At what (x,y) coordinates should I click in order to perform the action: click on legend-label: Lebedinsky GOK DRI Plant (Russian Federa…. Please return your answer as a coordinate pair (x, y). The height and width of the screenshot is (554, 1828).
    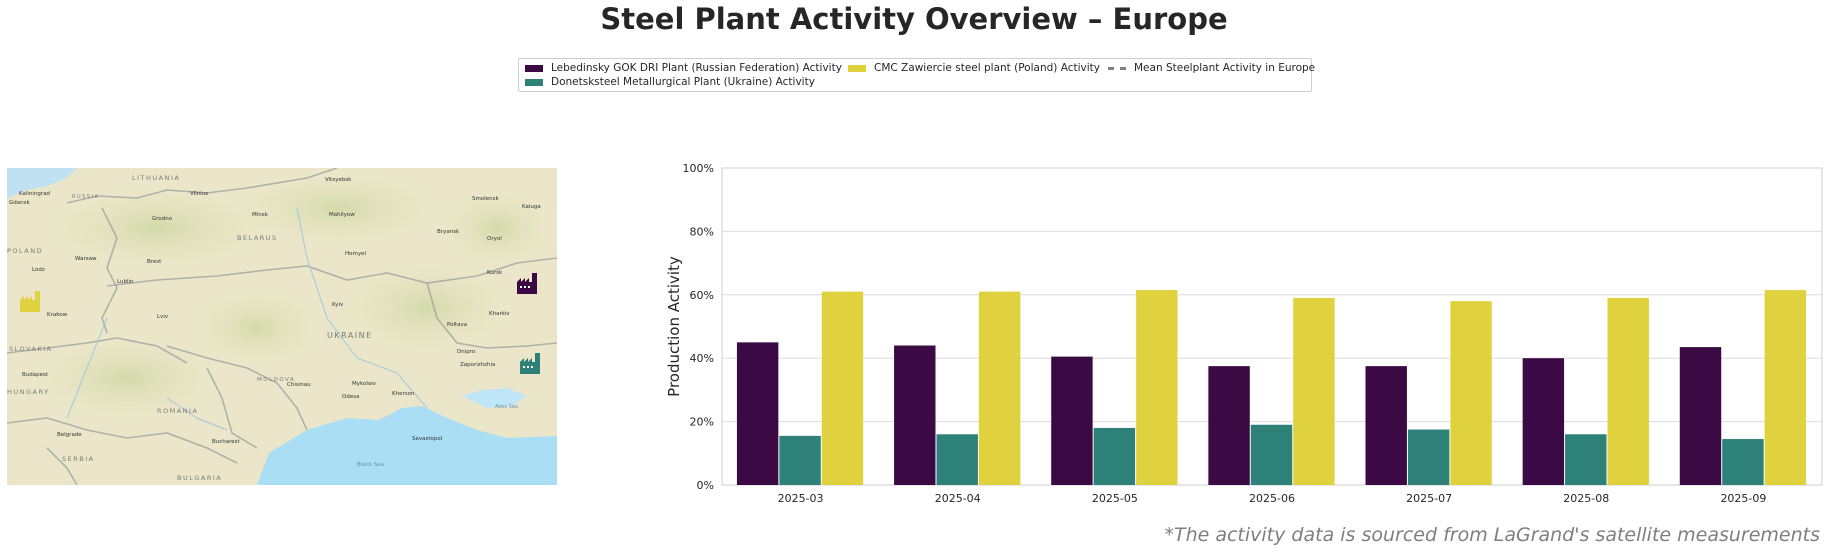
    Looking at the image, I should click on (696, 68).